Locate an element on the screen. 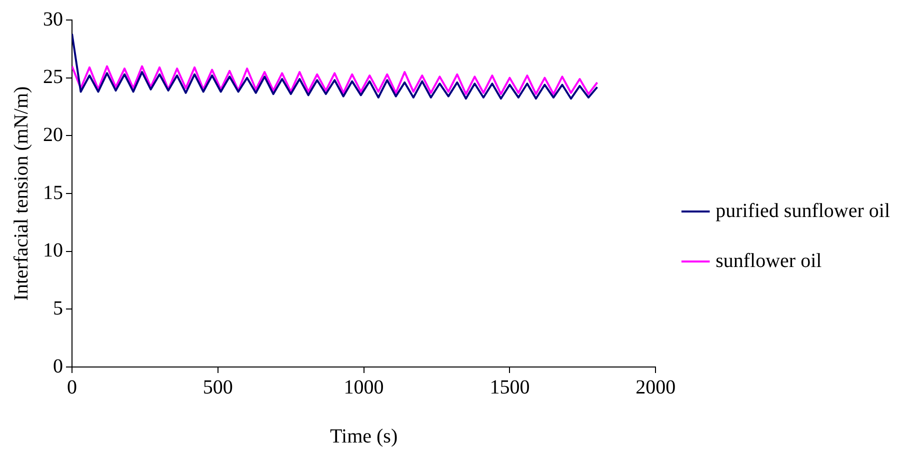  y-axis-title: Interfacial tension (mN/m) is located at coordinates (21, 193).